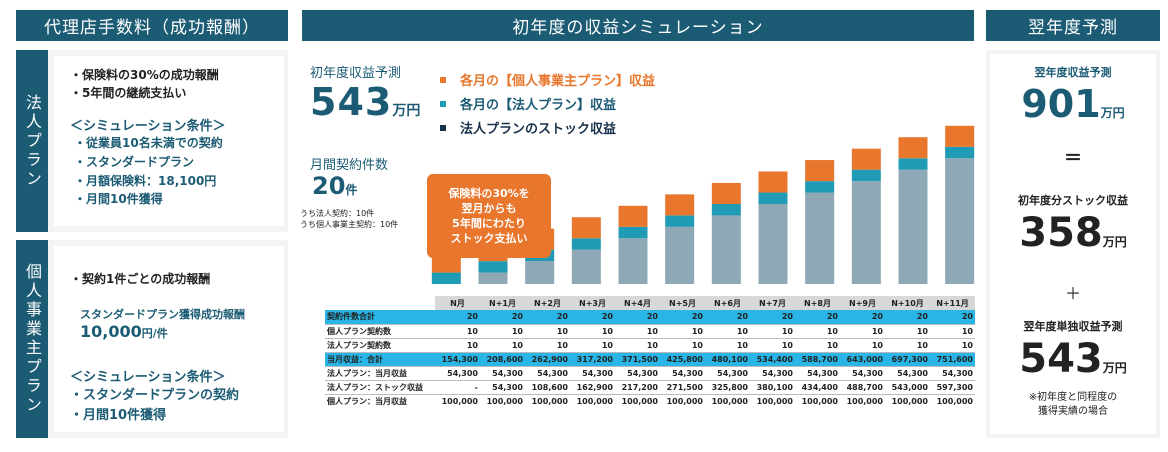 The height and width of the screenshot is (452, 1168). What do you see at coordinates (1073, 200) in the screenshot?
I see `stock-revenue-label: 初年度分ストック収益` at bounding box center [1073, 200].